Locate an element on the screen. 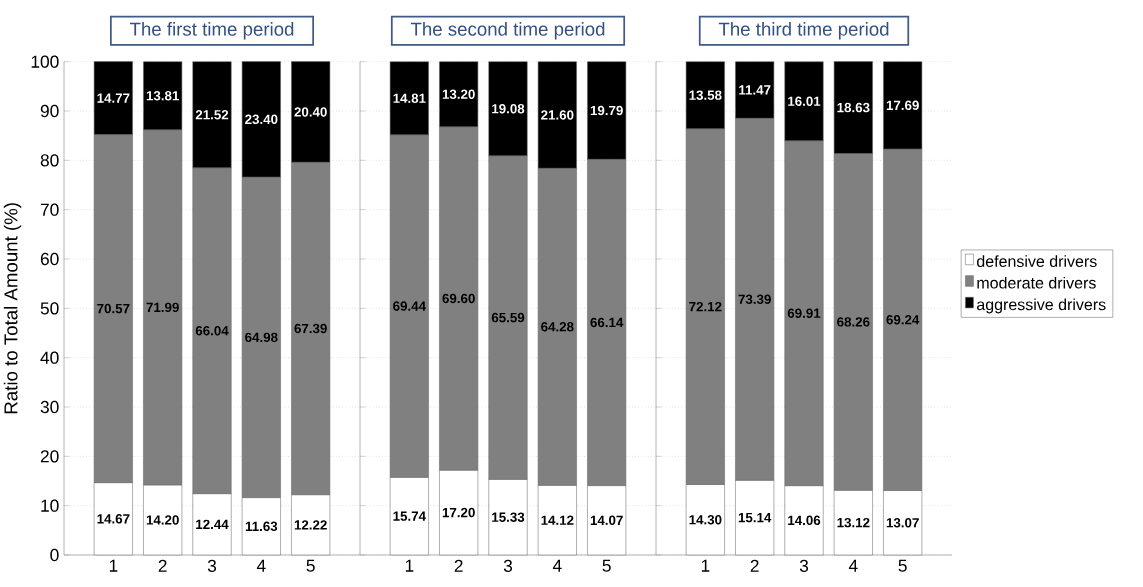 This screenshot has width=1143, height=587. data-label: 67.39 is located at coordinates (310, 328).